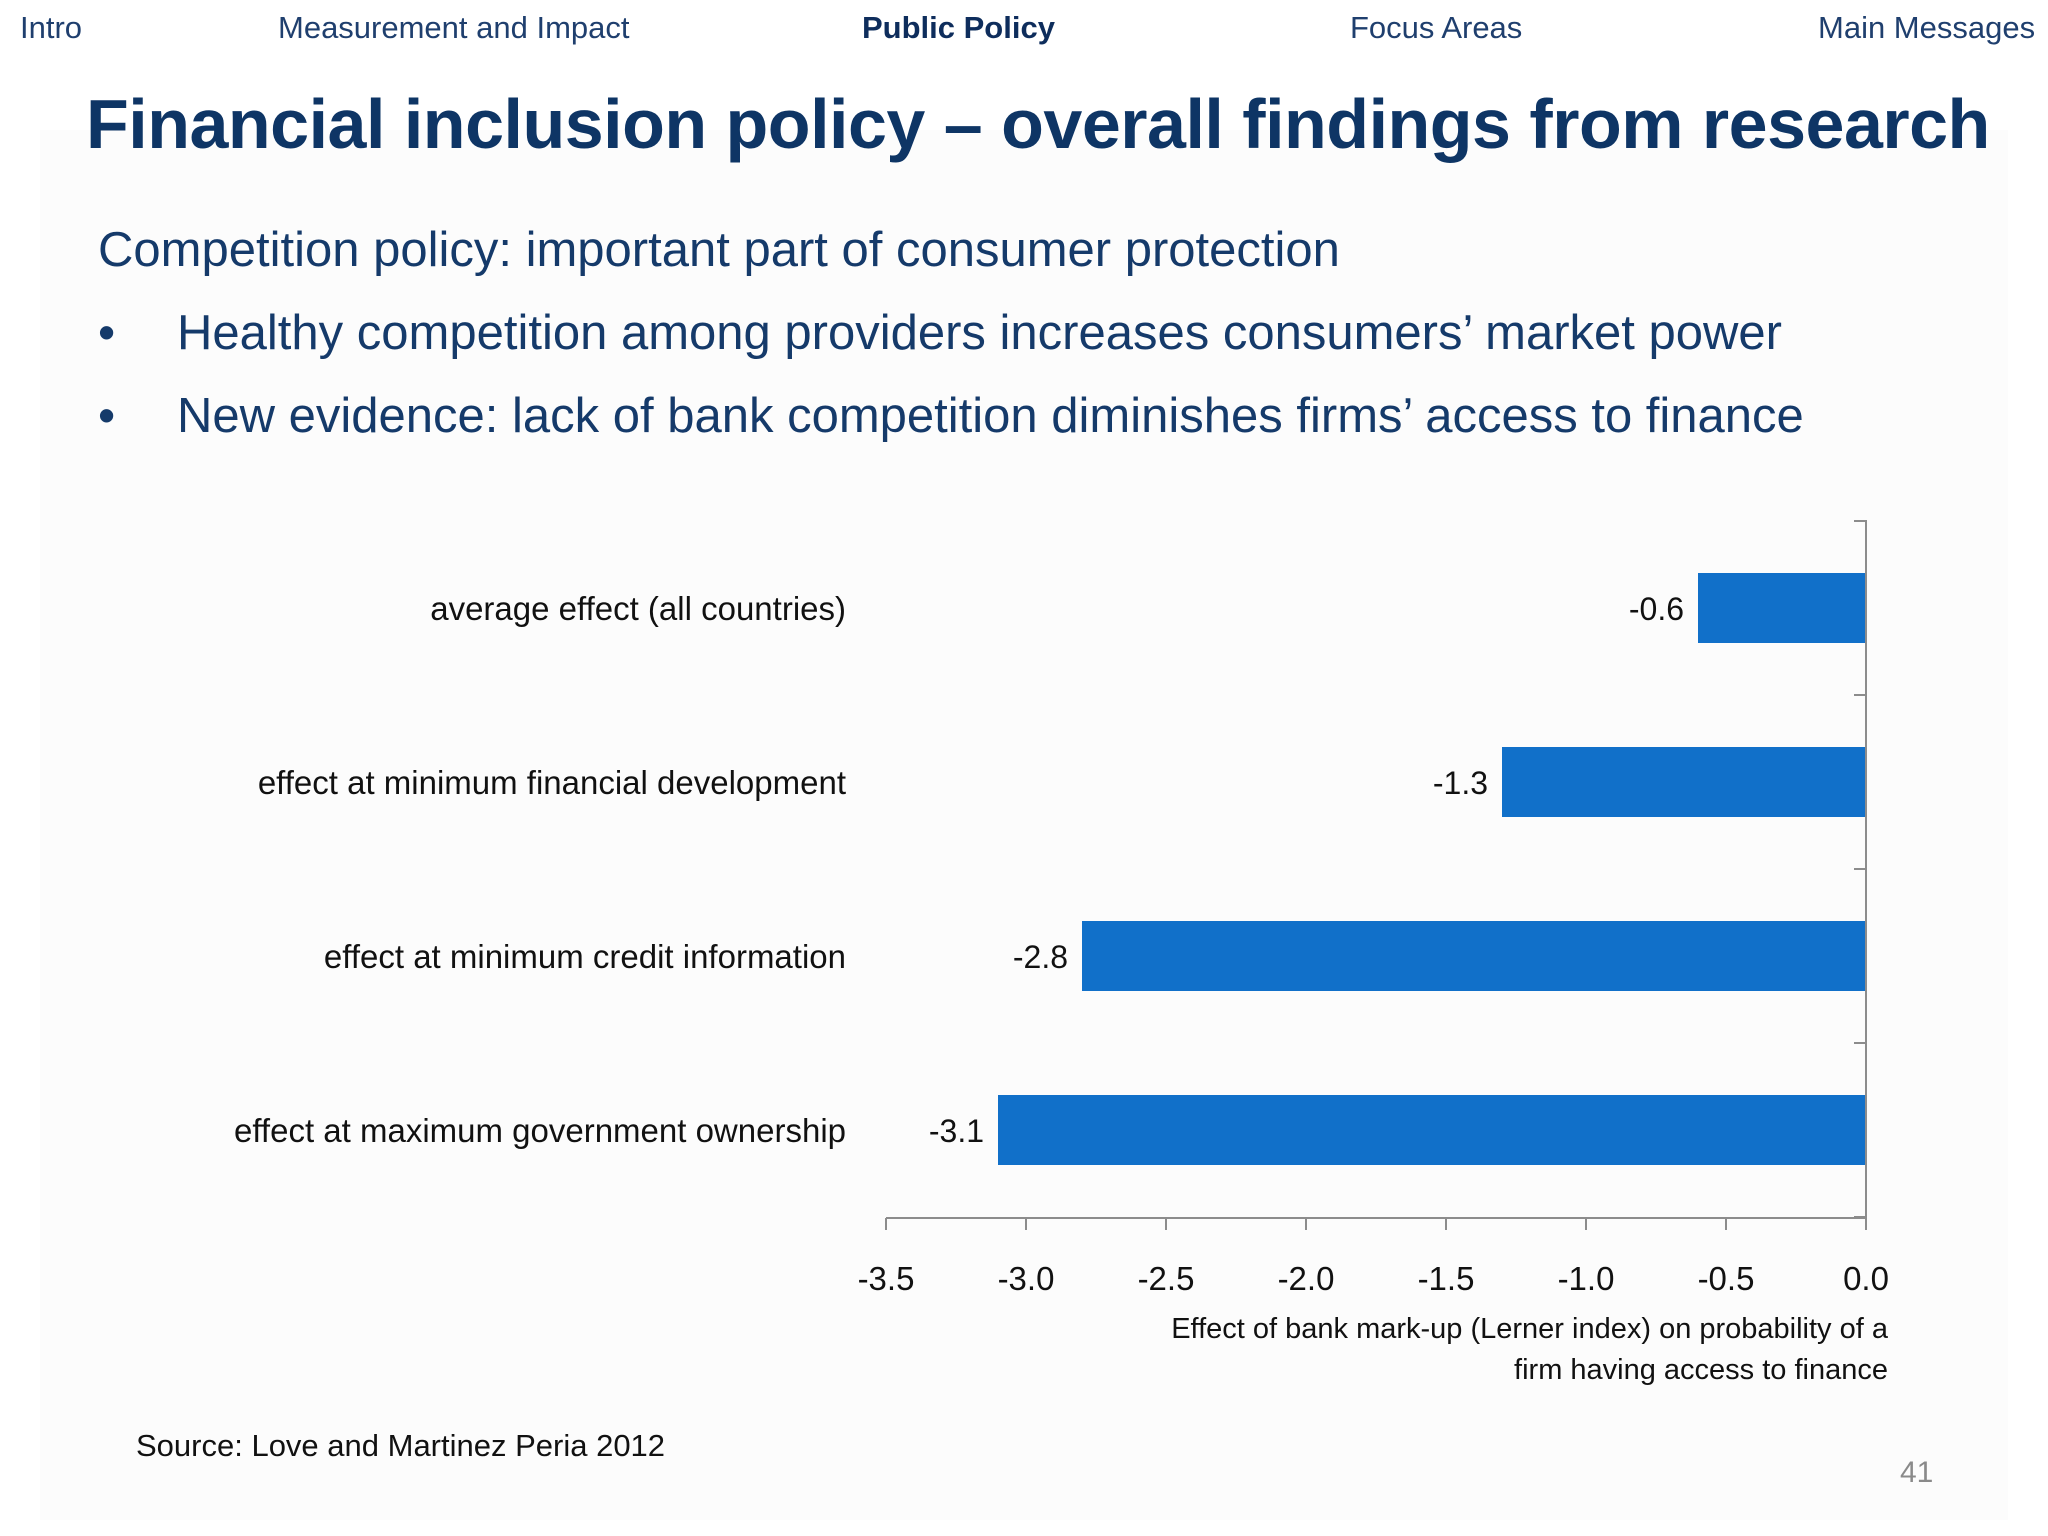 The width and height of the screenshot is (2048, 1536). I want to click on x-tick-label: -2.0, so click(1306, 1278).